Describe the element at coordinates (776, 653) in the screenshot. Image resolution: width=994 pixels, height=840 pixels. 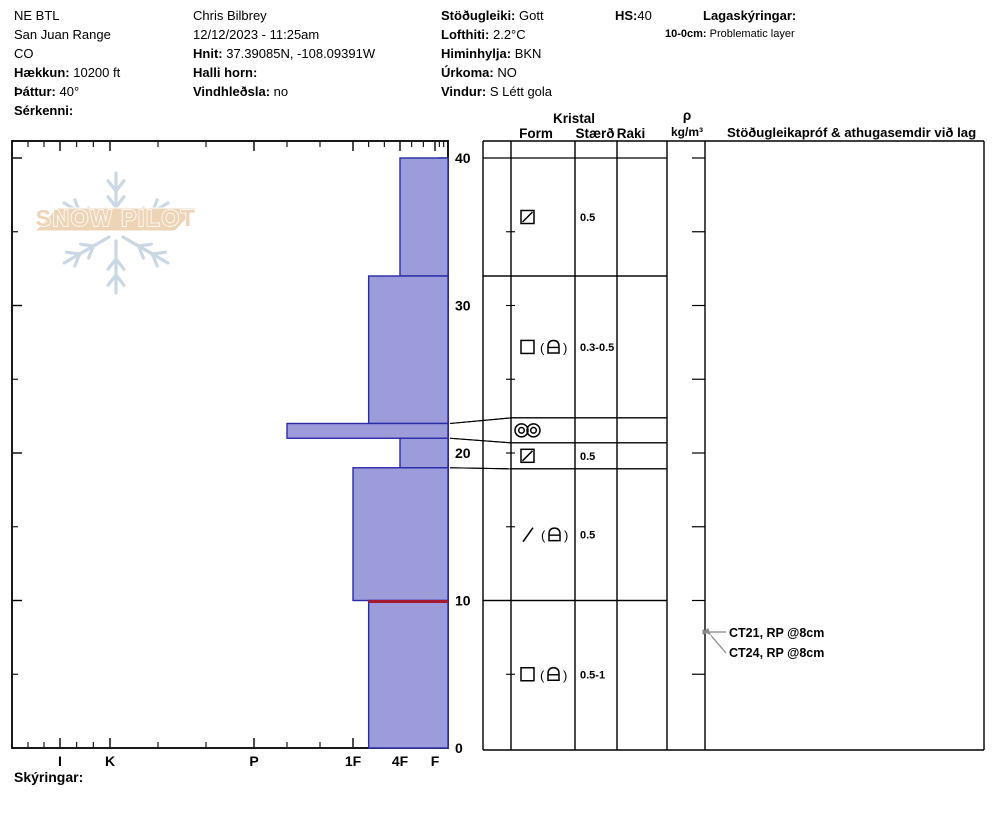
I see `stability-test-label: CT24, RP @8cm` at that location.